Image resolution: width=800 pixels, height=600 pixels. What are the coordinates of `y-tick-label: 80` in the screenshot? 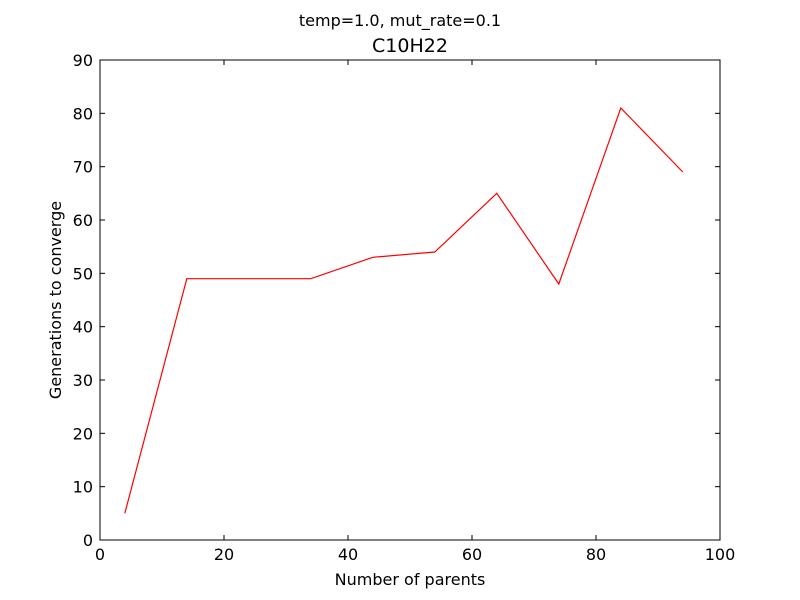 It's located at (83, 113).